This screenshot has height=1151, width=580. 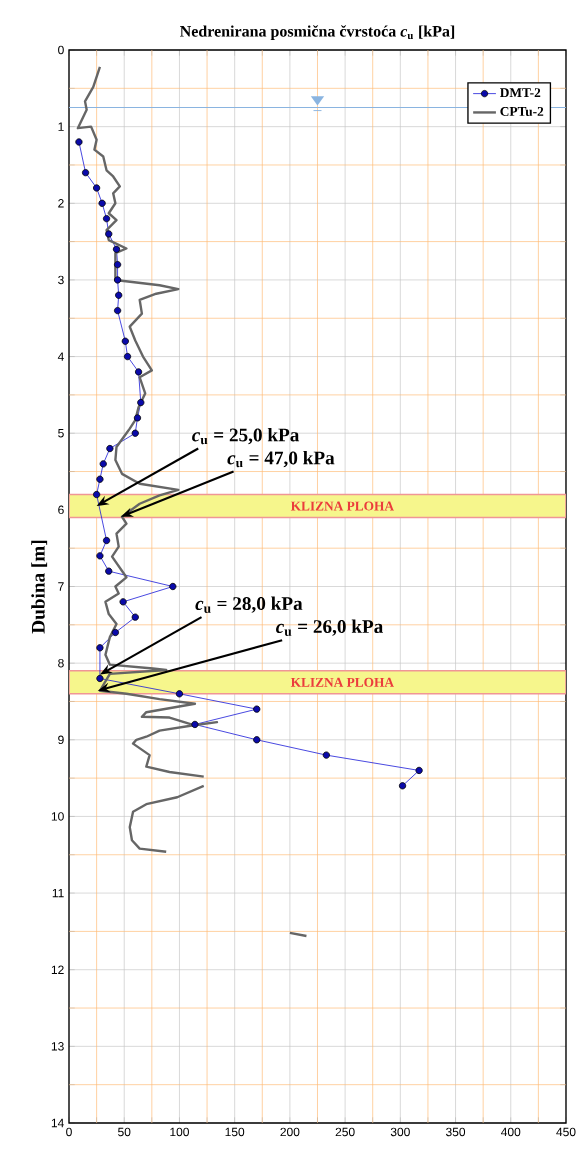 I want to click on y-tick-label: 13, so click(x=57, y=1046).